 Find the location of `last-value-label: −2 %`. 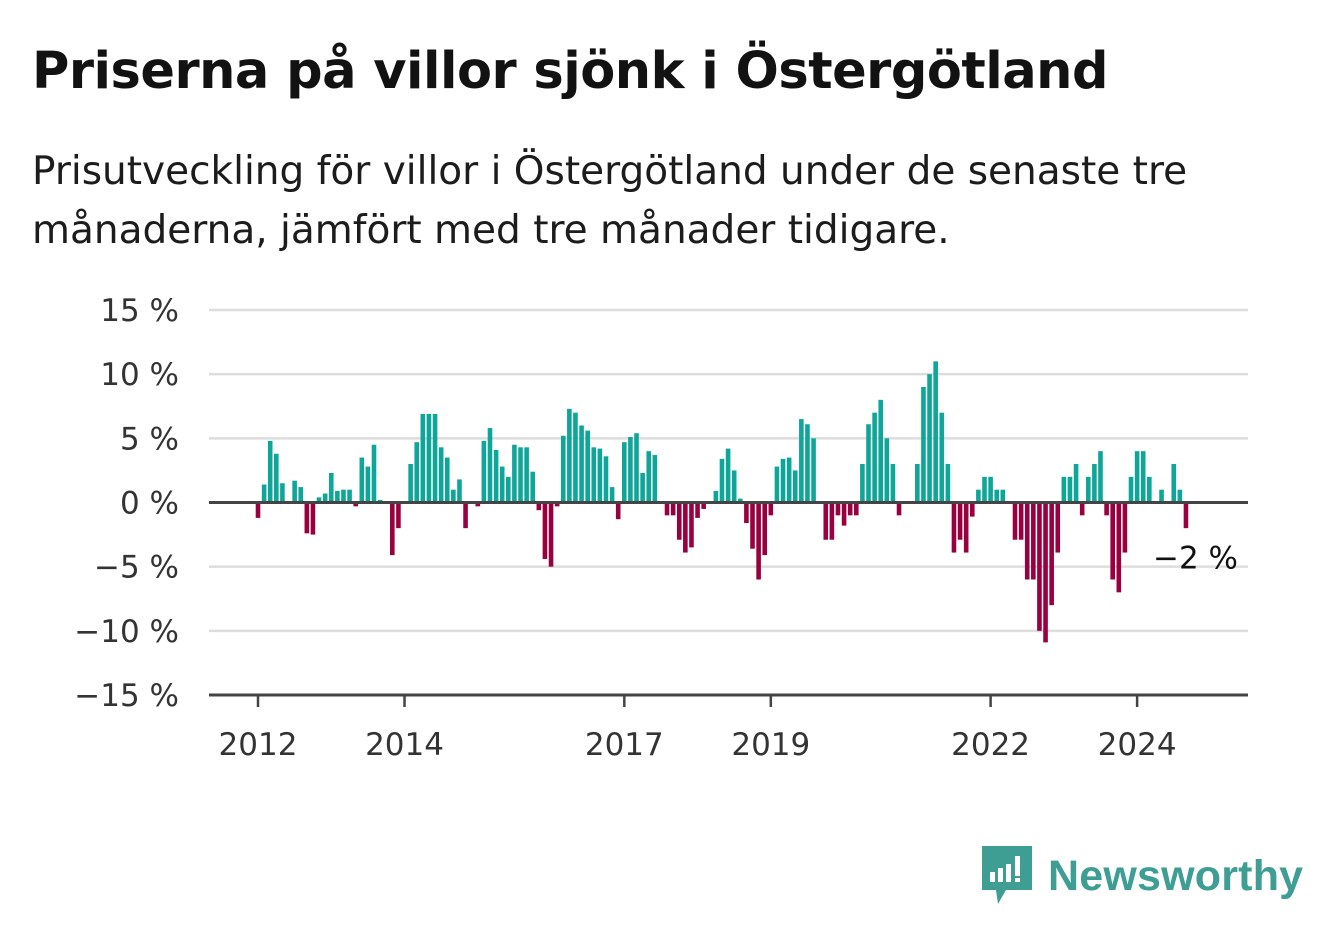

last-value-label: −2 % is located at coordinates (1195, 559).